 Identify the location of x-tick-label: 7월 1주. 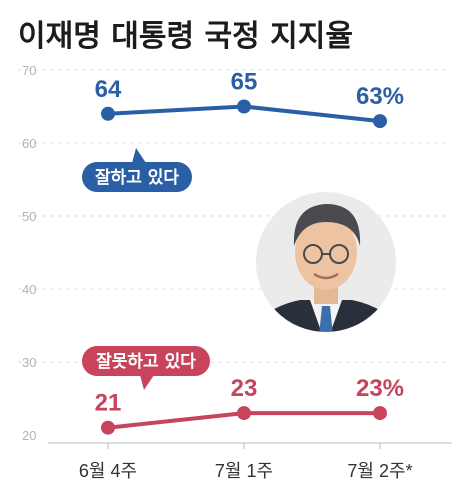
(244, 471).